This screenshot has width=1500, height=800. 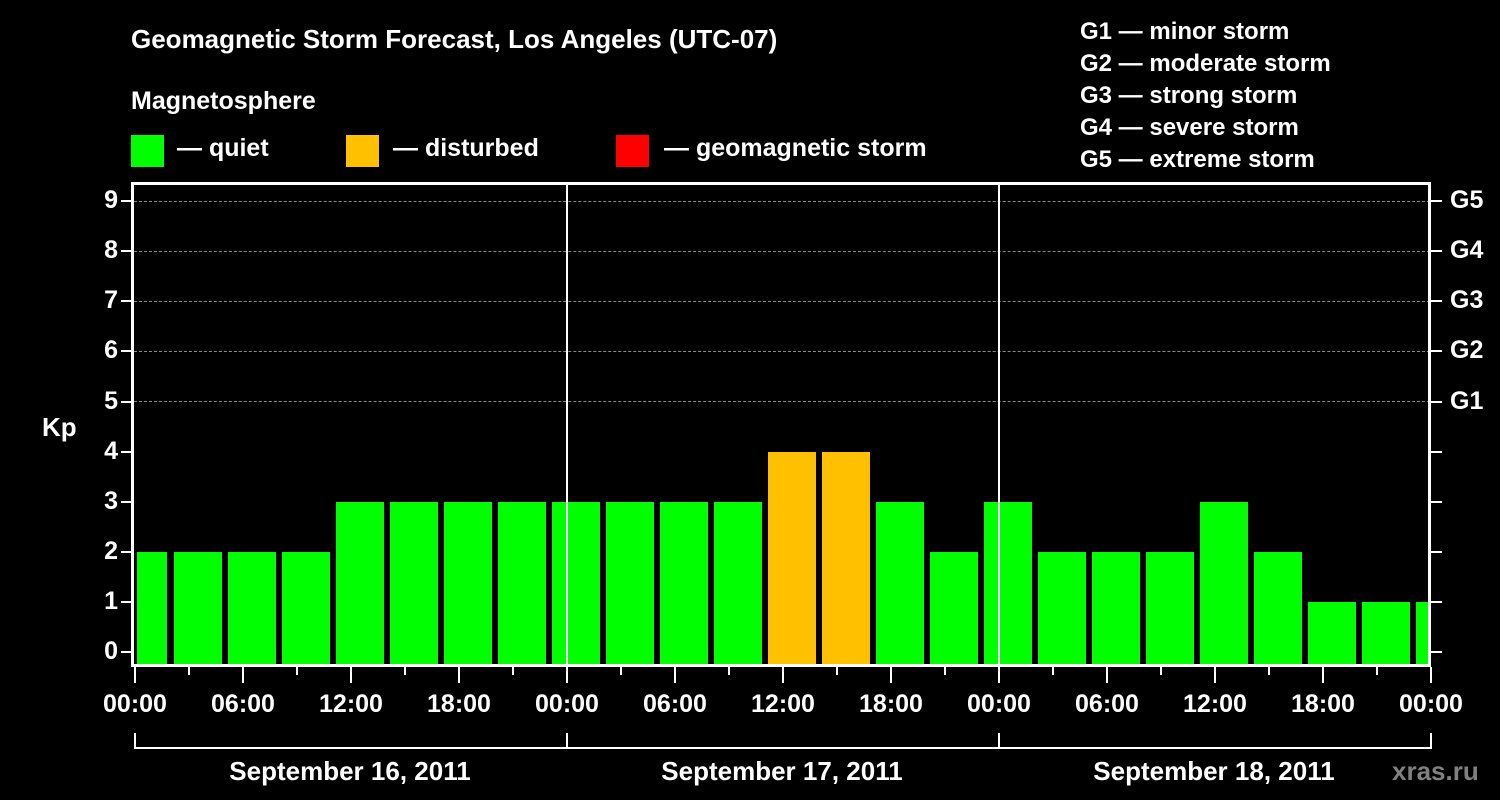 What do you see at coordinates (1189, 95) in the screenshot?
I see `g-scale-item: G3 — strong storm` at bounding box center [1189, 95].